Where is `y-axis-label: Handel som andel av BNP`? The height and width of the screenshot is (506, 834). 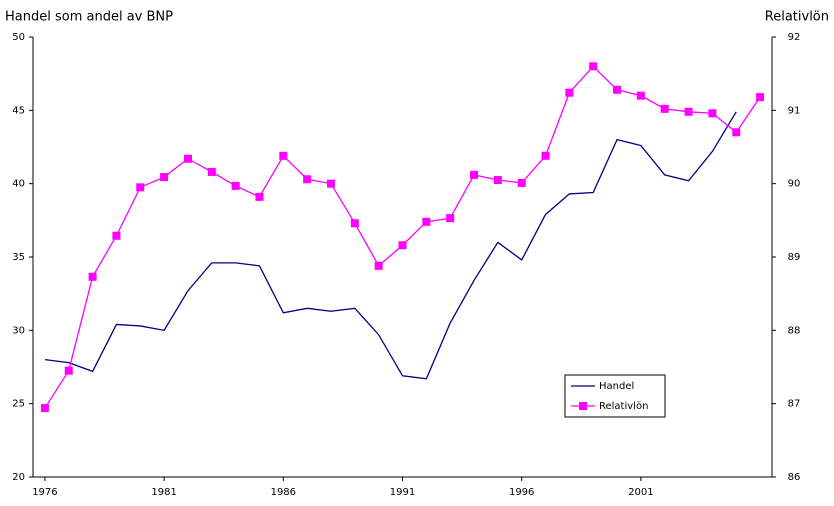 y-axis-label: Handel som andel av BNP is located at coordinates (89, 17).